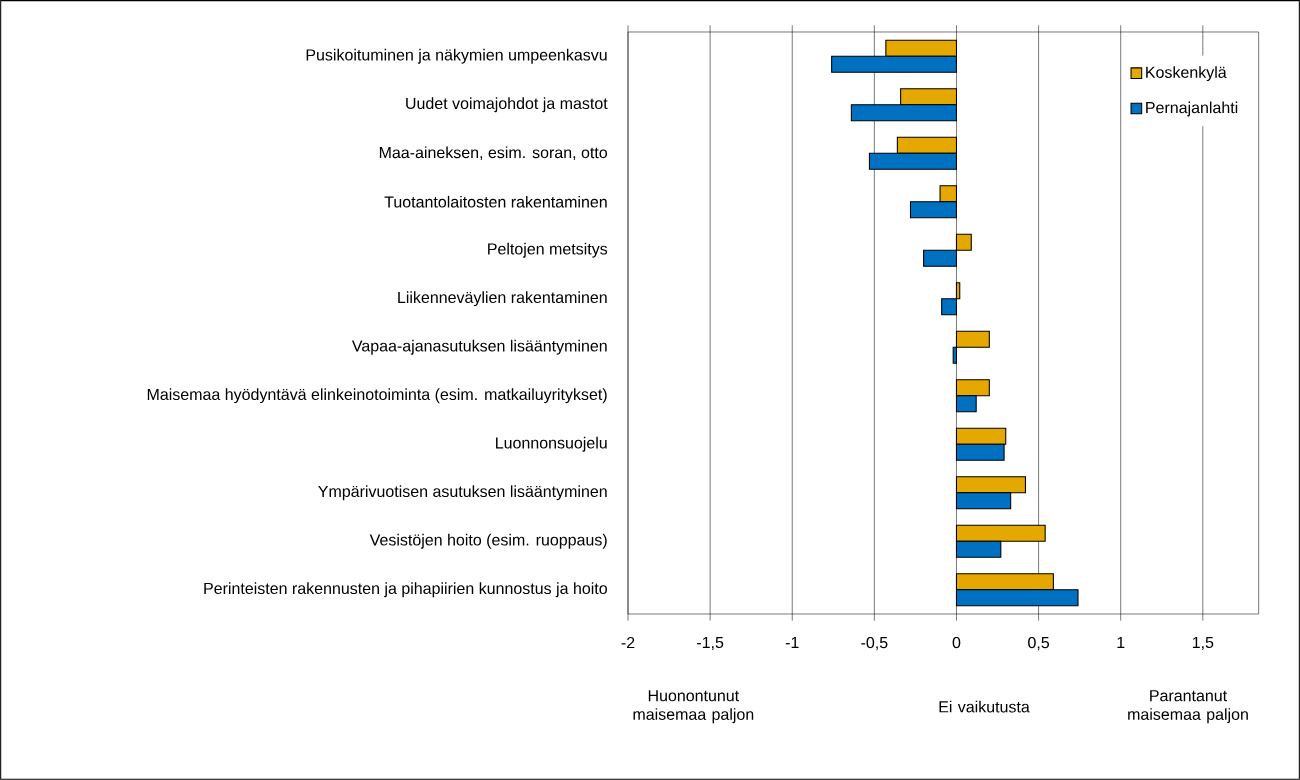 This screenshot has height=780, width=1300. Describe the element at coordinates (551, 444) in the screenshot. I see `y-tick-label: Luonnonsuojelu` at that location.